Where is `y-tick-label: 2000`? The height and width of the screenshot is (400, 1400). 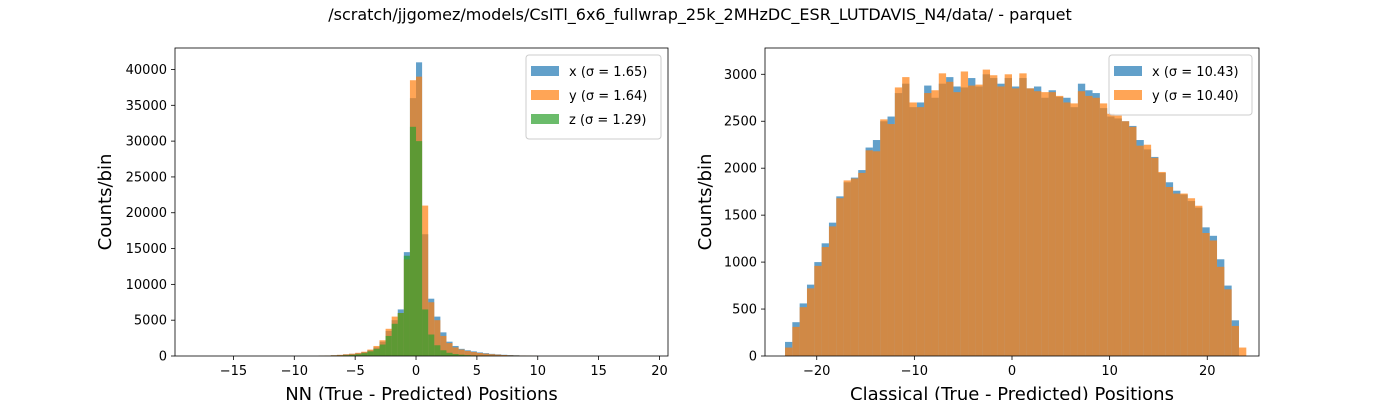
y-tick-label: 2000 is located at coordinates (740, 169).